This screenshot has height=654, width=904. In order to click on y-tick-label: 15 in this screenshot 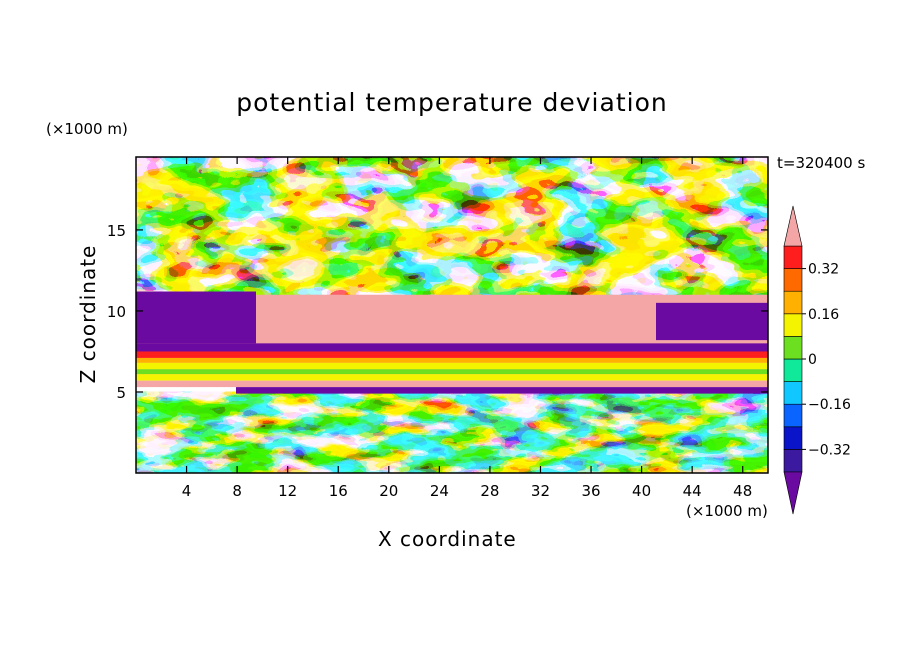, I will do `click(116, 231)`.